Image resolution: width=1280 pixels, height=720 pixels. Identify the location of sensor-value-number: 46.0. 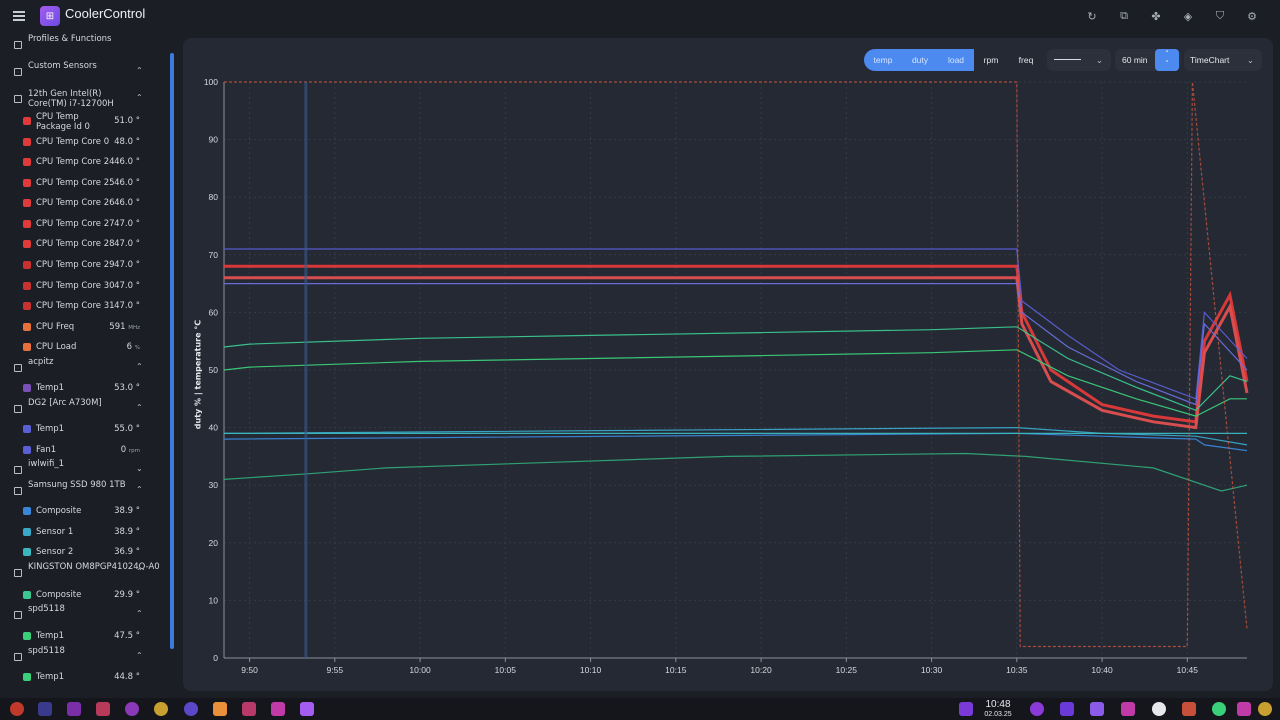
(125, 183).